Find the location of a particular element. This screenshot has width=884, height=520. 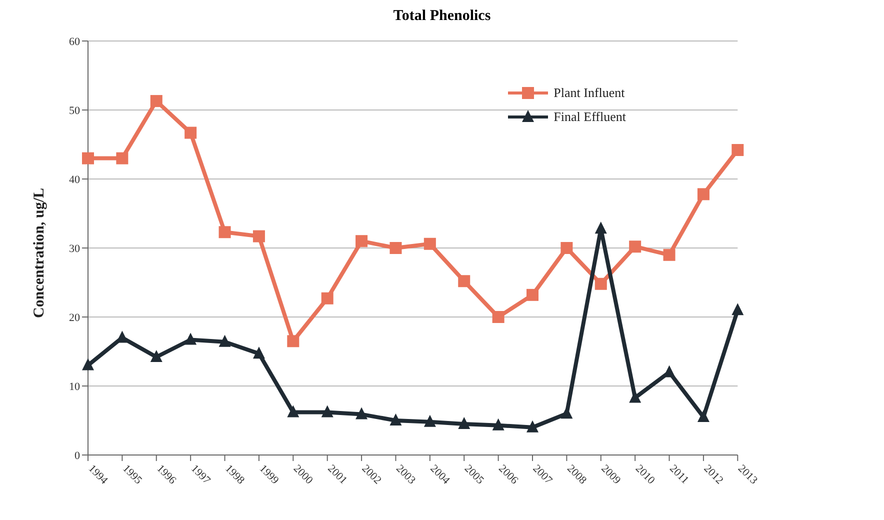

x-tick-label: 1996 is located at coordinates (166, 475).